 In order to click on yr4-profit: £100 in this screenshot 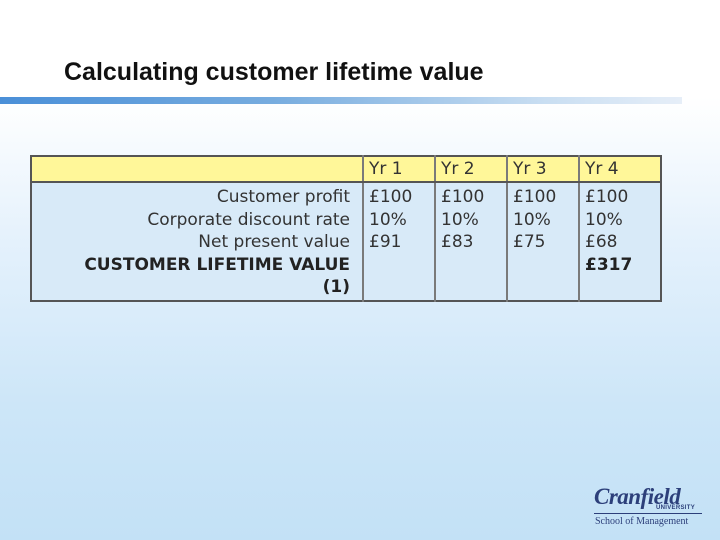, I will do `click(607, 197)`.